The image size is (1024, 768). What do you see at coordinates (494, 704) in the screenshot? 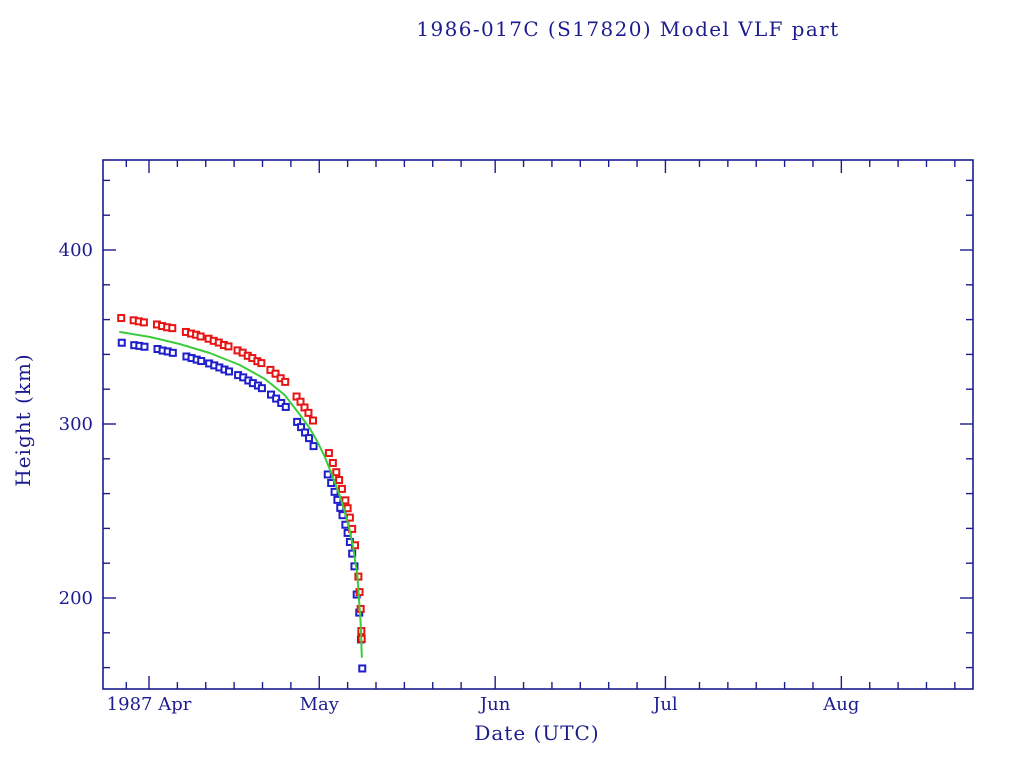
I see `x-tick-label: Jun` at bounding box center [494, 704].